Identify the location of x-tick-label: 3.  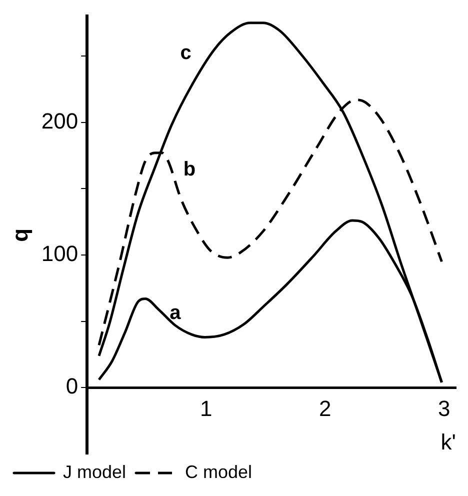
(444, 408).